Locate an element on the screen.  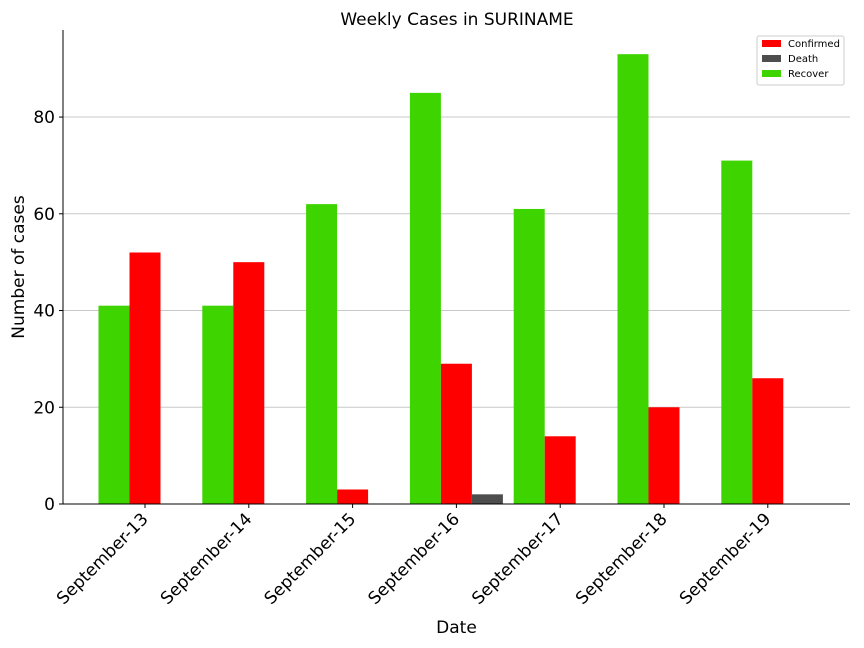
chart-title: Weekly Cases in SURINAME is located at coordinates (456, 20).